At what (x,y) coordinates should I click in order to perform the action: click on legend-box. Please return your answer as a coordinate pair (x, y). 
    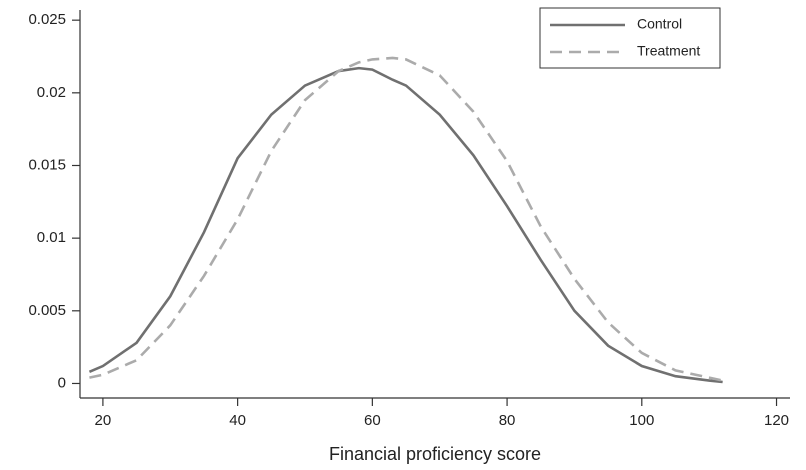
    Looking at the image, I should click on (630, 38).